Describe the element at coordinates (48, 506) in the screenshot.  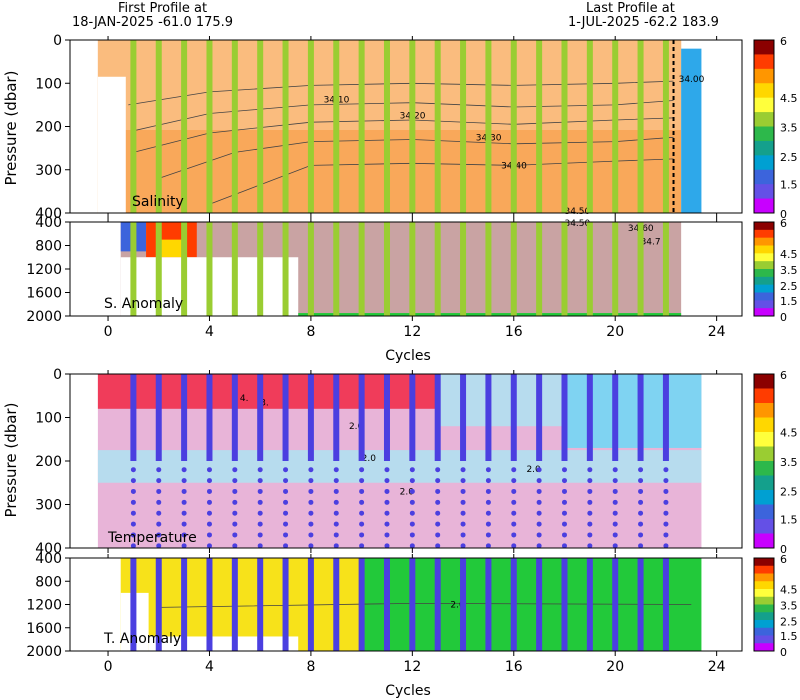
I see `y-tick-label: 300` at that location.